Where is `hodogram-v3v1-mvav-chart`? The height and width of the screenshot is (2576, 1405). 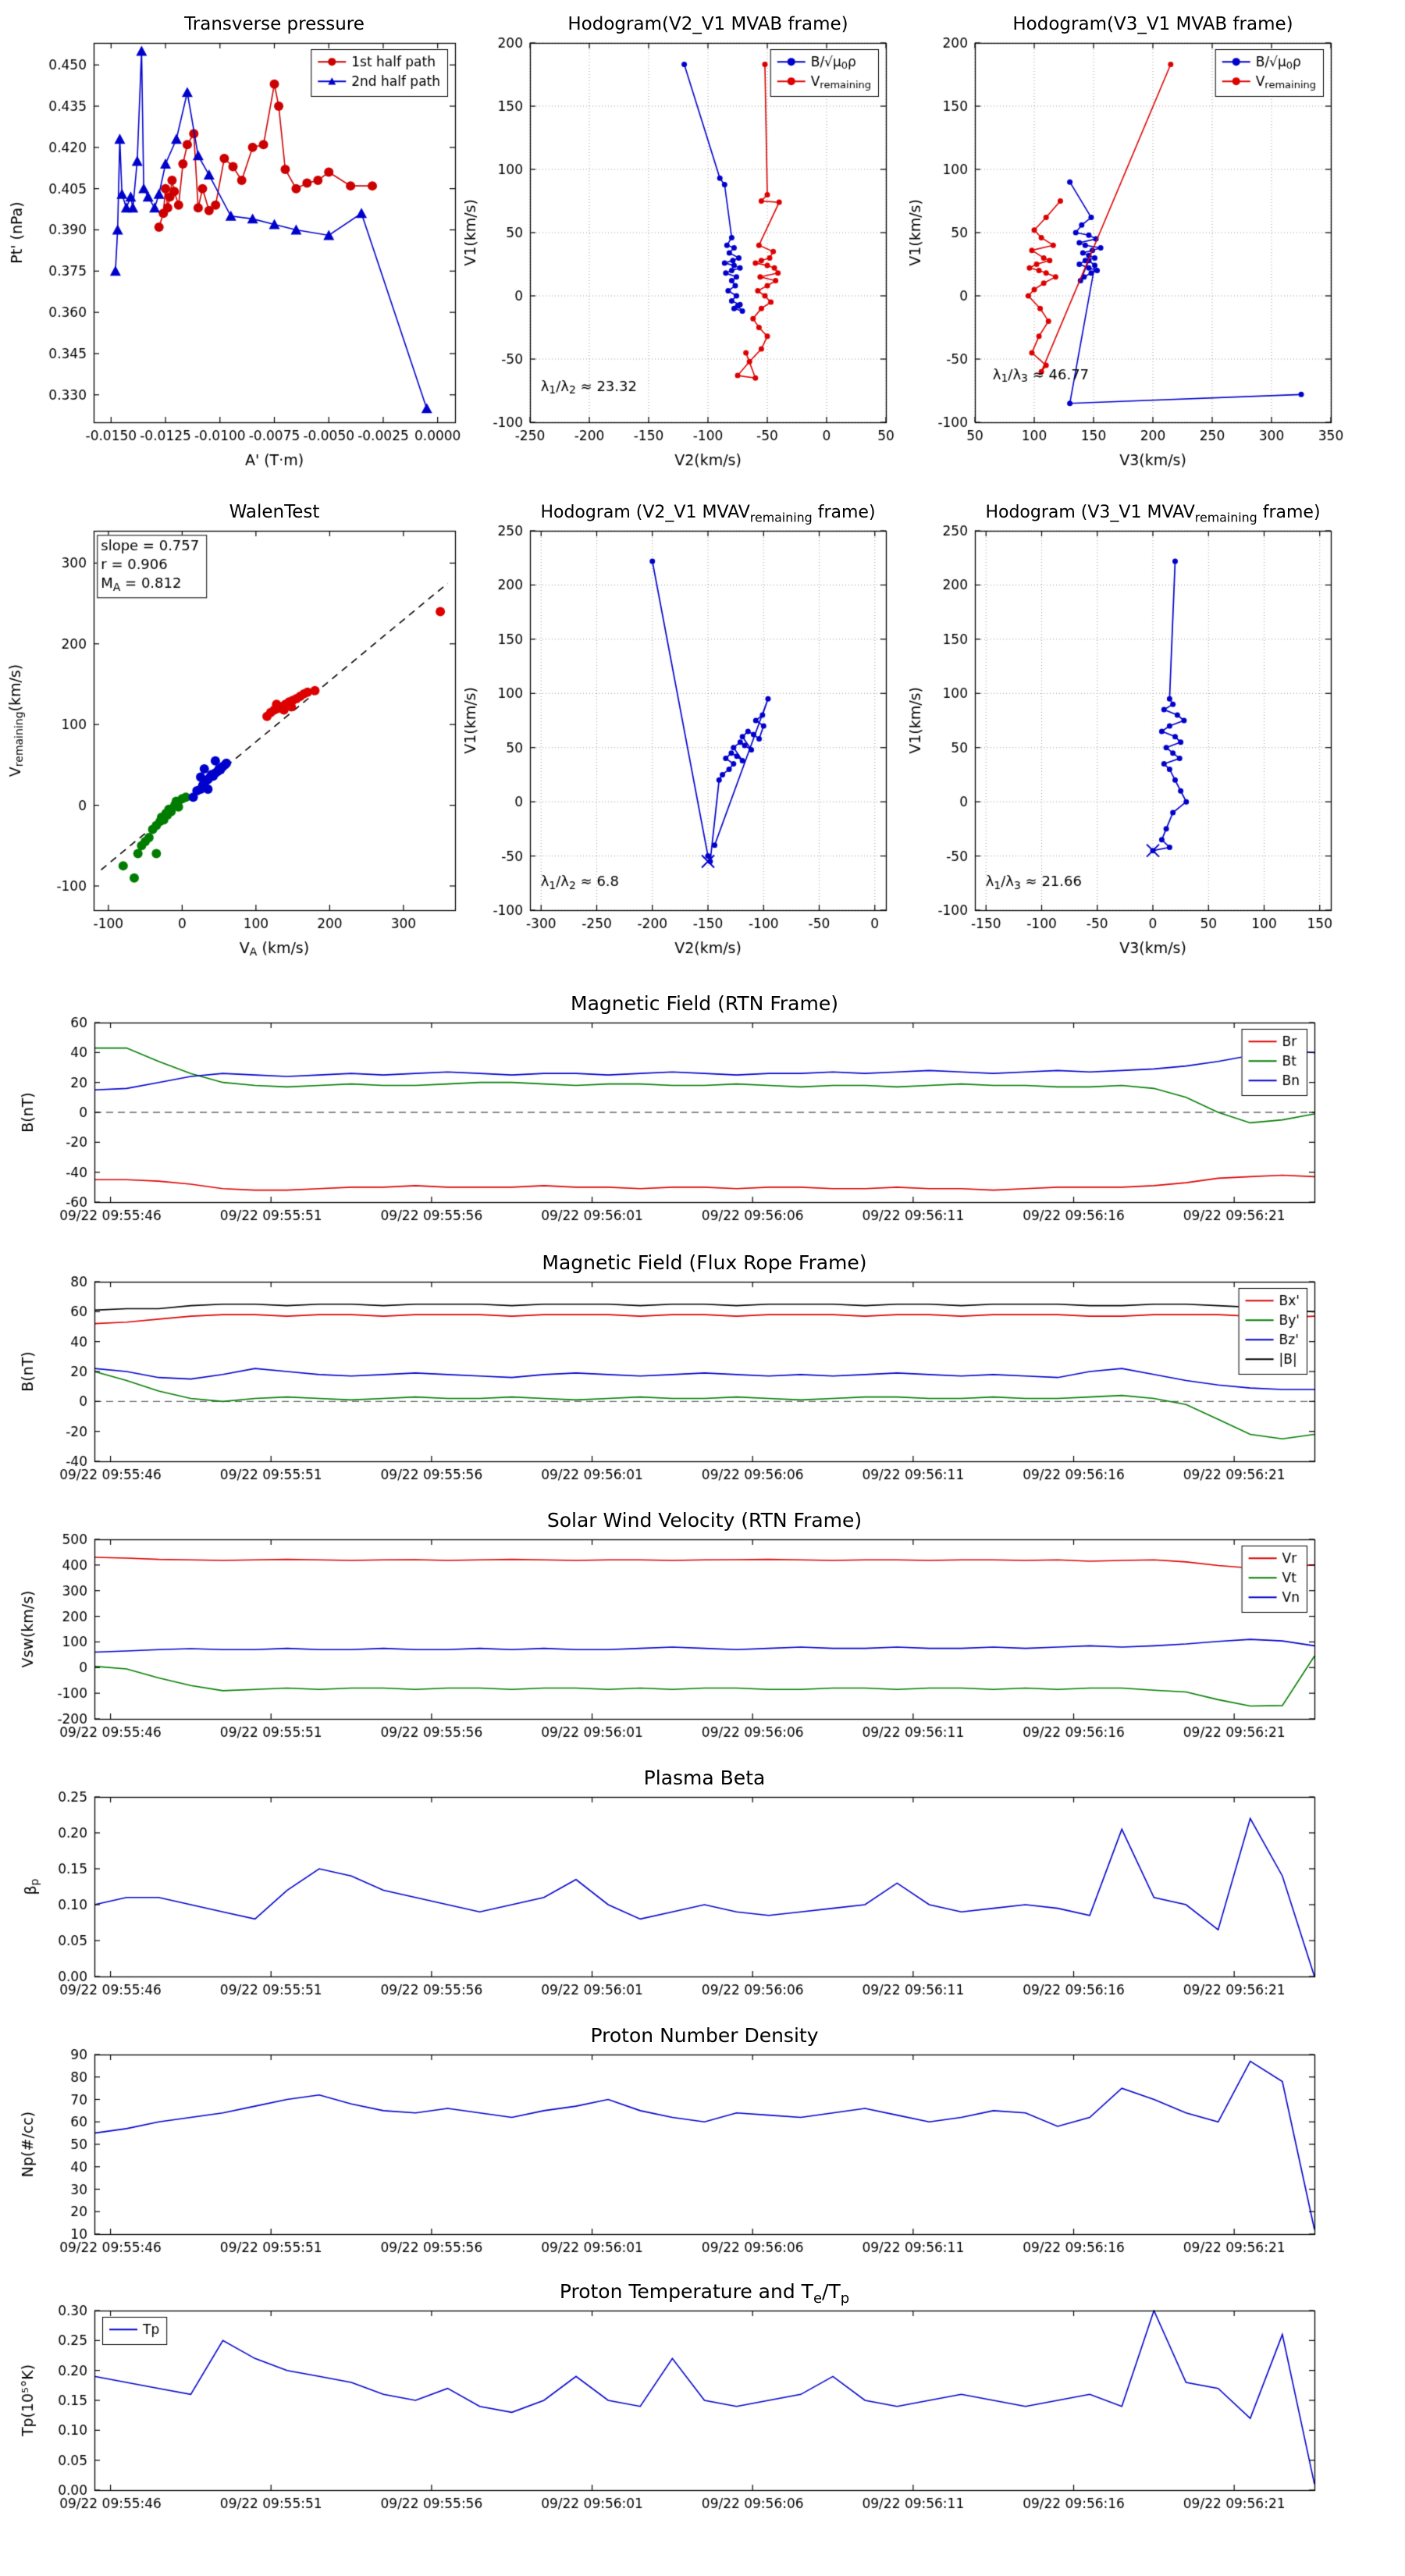
hodogram-v3v1-mvav-chart is located at coordinates (1130, 733).